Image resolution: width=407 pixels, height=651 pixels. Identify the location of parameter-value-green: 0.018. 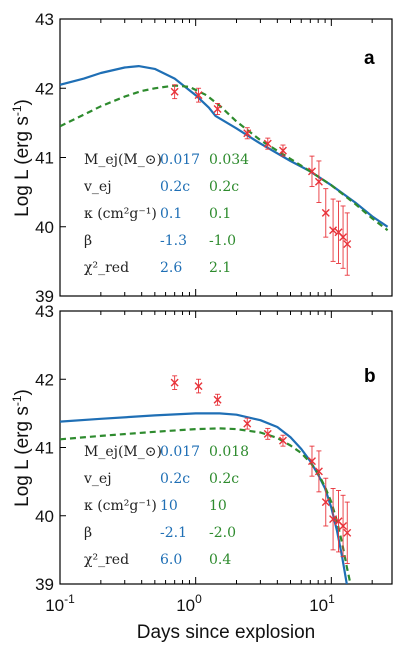
(229, 452).